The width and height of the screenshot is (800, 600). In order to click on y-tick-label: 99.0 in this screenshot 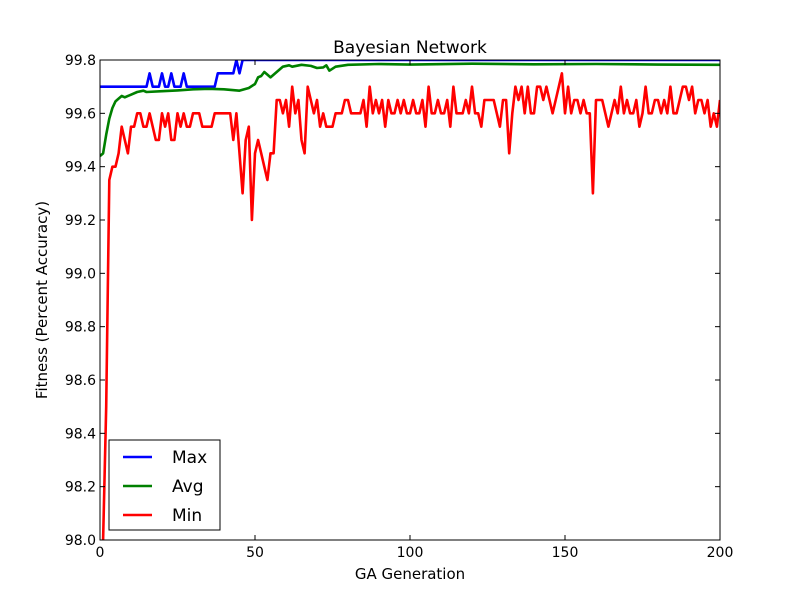, I will do `click(80, 274)`.